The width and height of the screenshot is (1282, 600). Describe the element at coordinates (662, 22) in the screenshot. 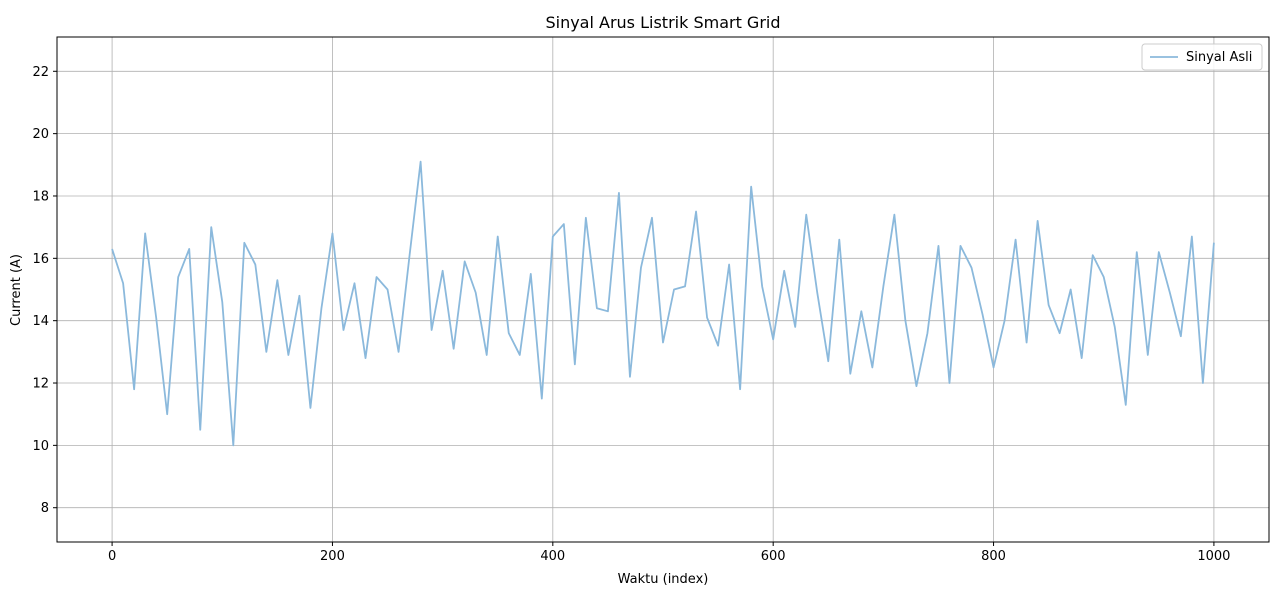

I see `chart-title: Sinyal Arus Listrik Smart Grid` at that location.